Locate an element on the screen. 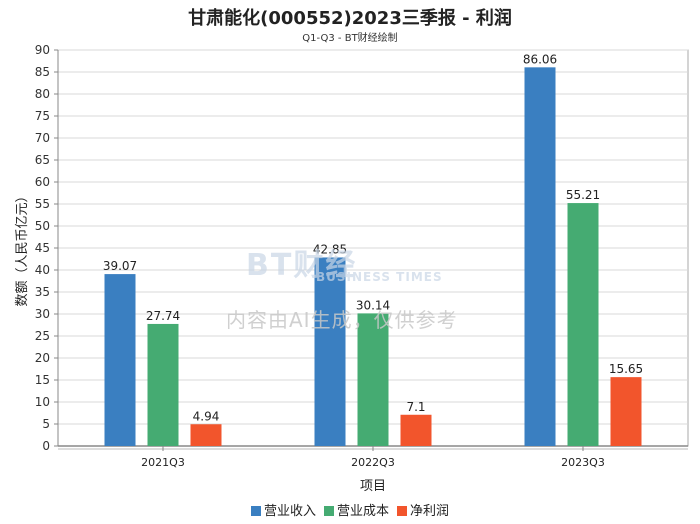 The image size is (700, 524). y-tick-label: 75 is located at coordinates (42, 116).